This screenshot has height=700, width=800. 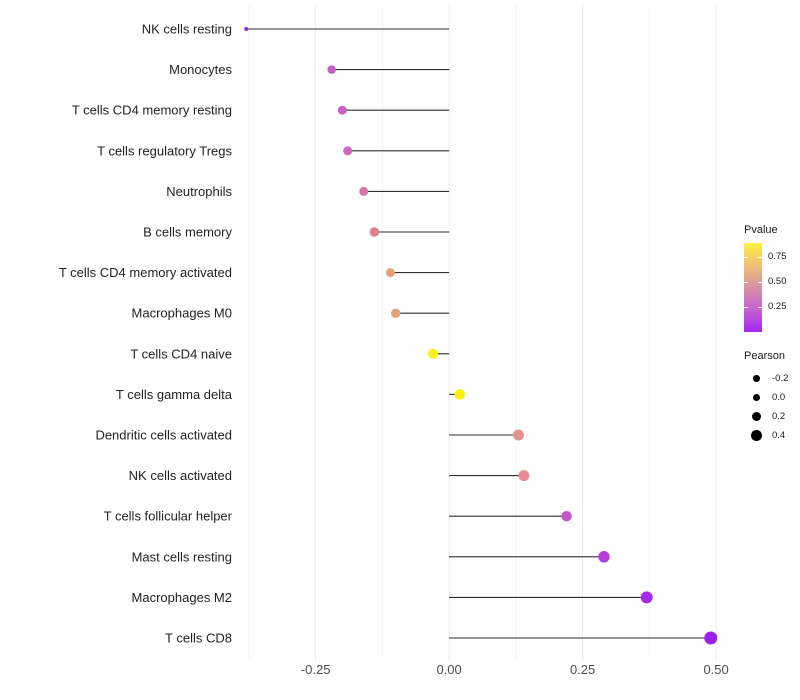 What do you see at coordinates (766, 378) in the screenshot?
I see `pearson-legend-item: -0.2` at bounding box center [766, 378].